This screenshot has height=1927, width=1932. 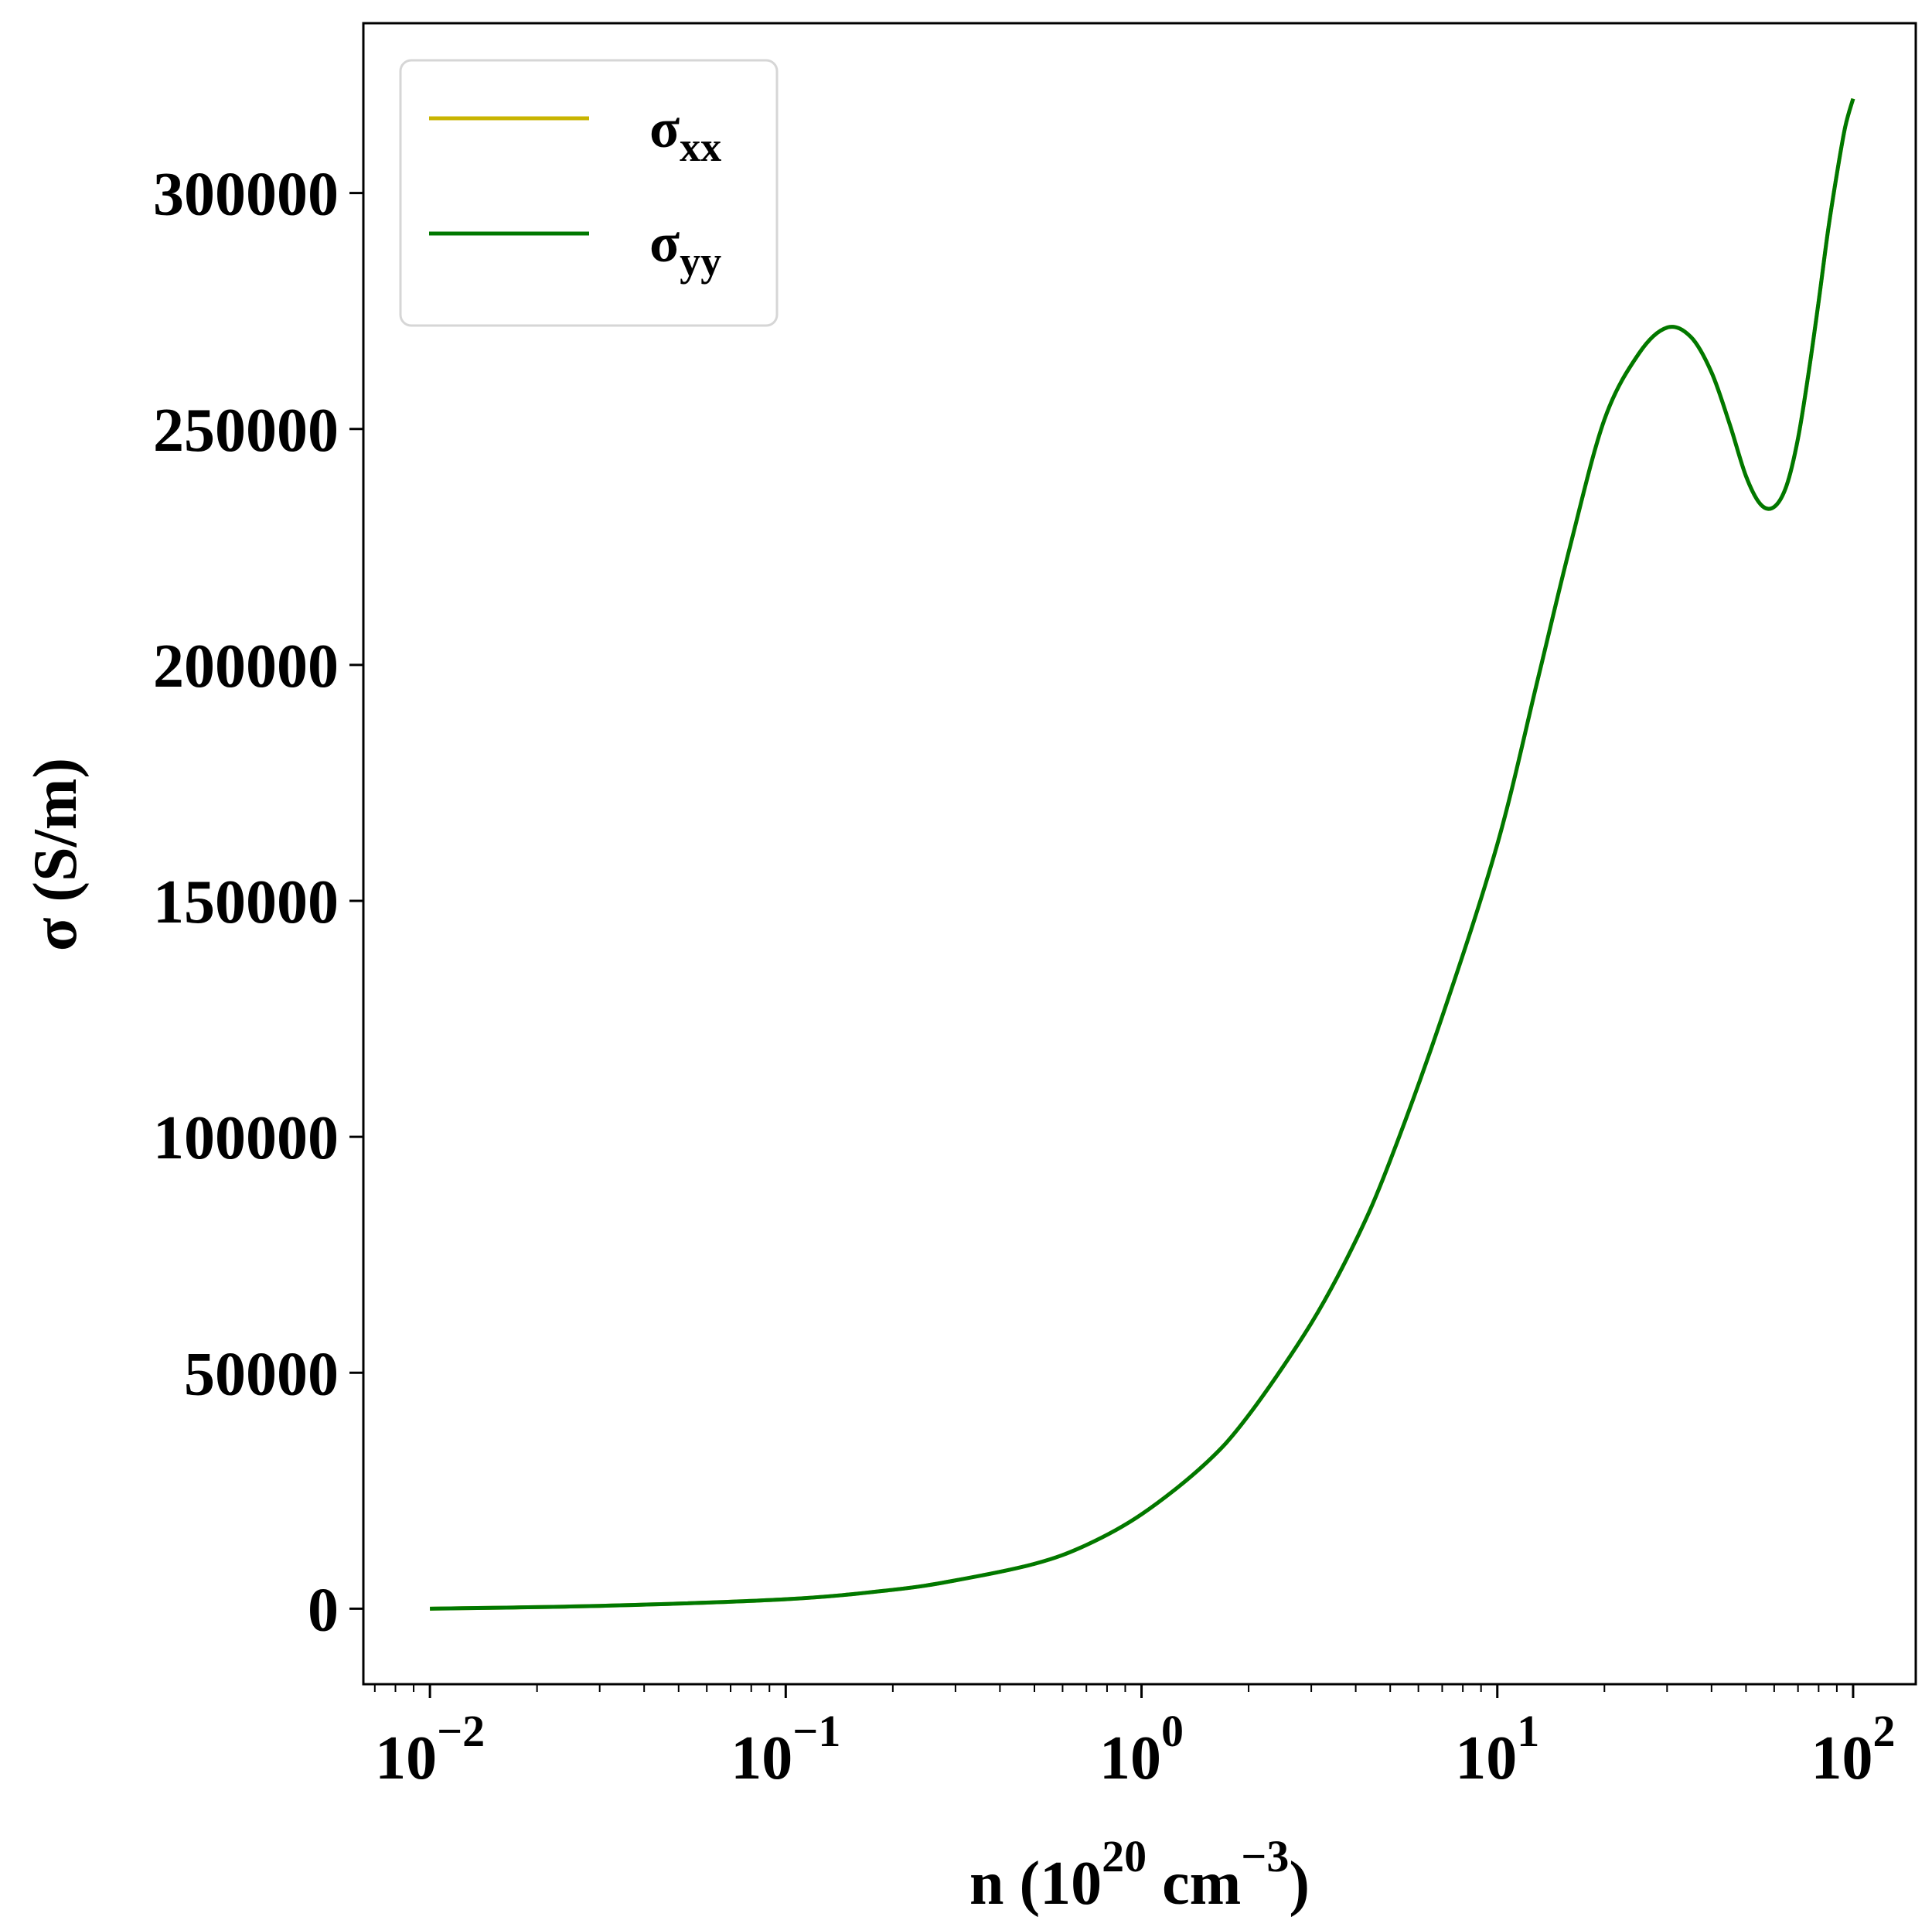 I want to click on y-tick-label: 300000, so click(x=246, y=195).